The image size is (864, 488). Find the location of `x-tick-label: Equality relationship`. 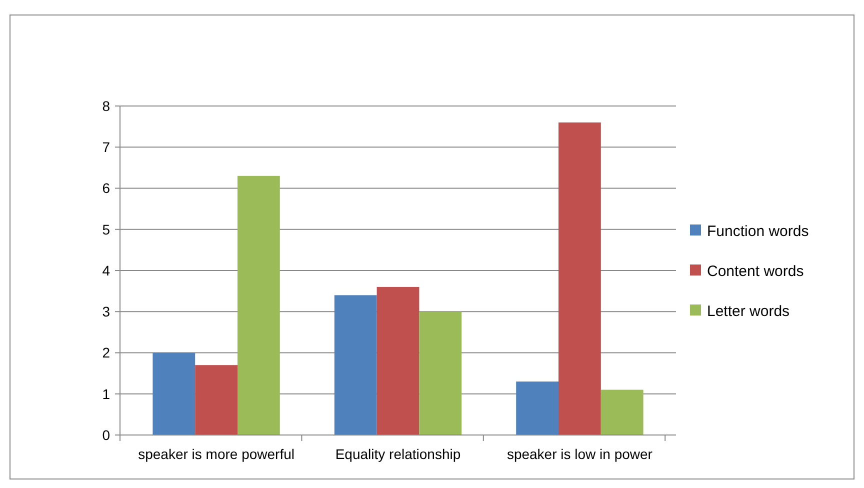

x-tick-label: Equality relationship is located at coordinates (398, 454).